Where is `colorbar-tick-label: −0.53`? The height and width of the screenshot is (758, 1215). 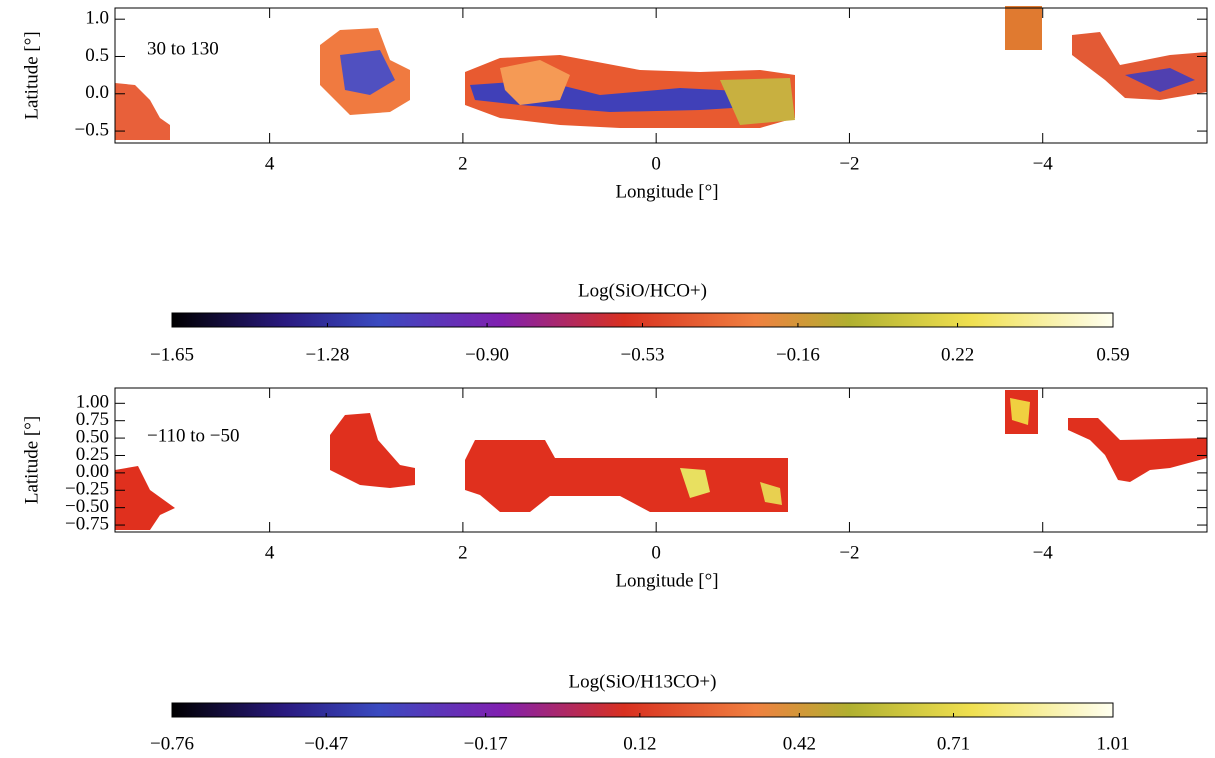 colorbar-tick-label: −0.53 is located at coordinates (643, 354).